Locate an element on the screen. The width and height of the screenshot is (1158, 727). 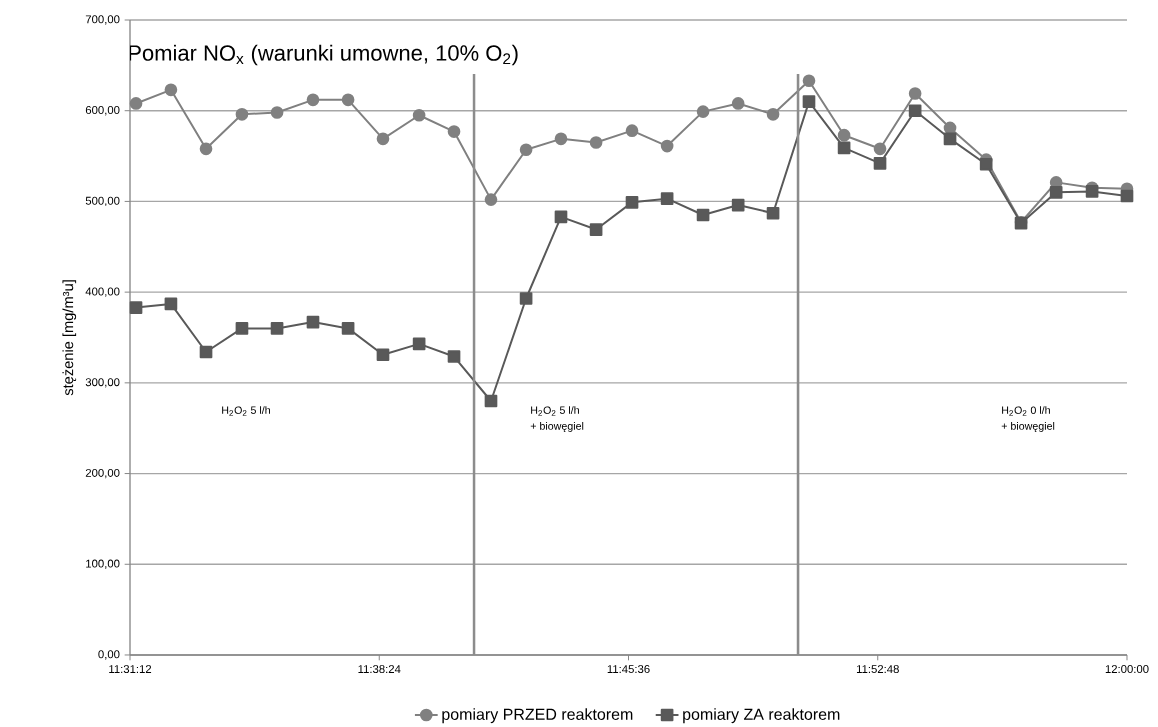
y-tick-label: 300,00 is located at coordinates (102, 383).